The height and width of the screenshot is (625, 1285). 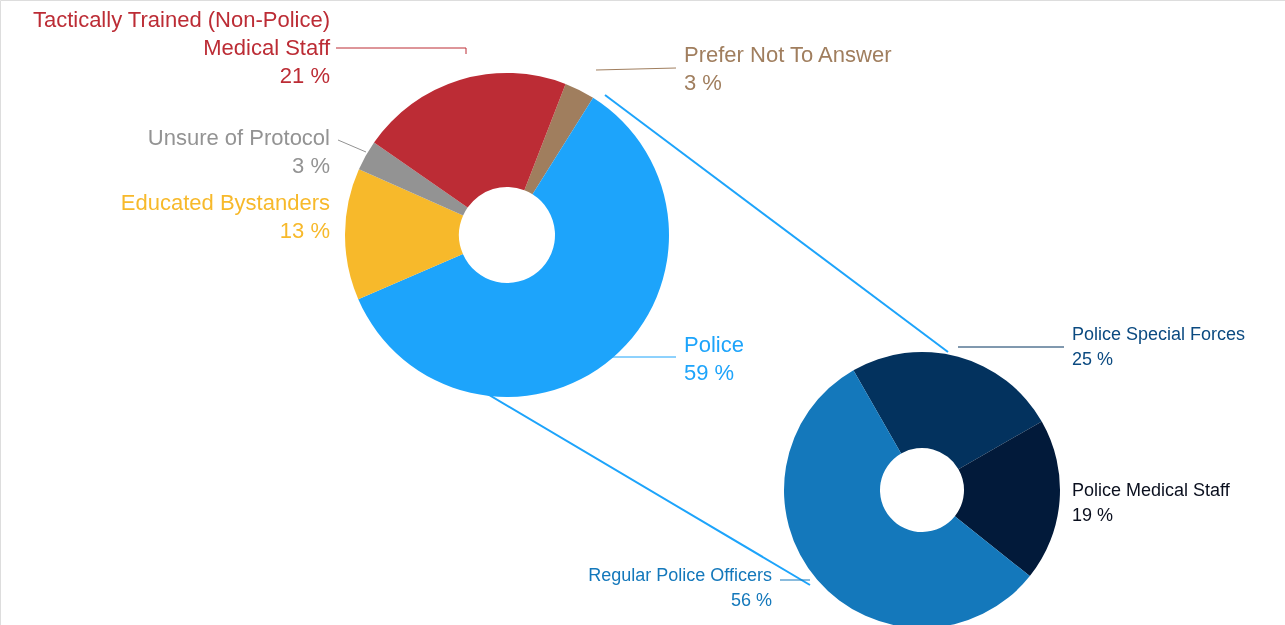 What do you see at coordinates (751, 600) in the screenshot?
I see `data-label: 56 %` at bounding box center [751, 600].